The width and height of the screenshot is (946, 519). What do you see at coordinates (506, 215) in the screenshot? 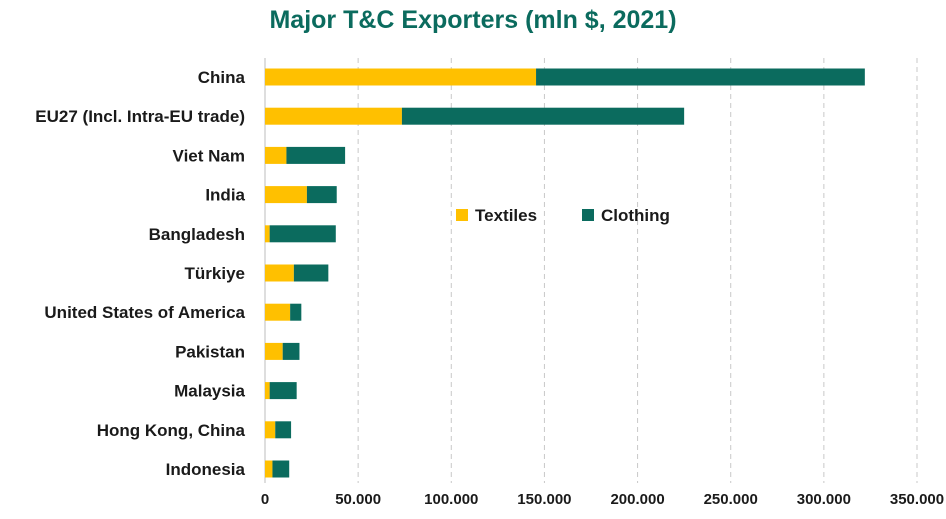
I see `legend-label-textiles: Textiles` at bounding box center [506, 215].